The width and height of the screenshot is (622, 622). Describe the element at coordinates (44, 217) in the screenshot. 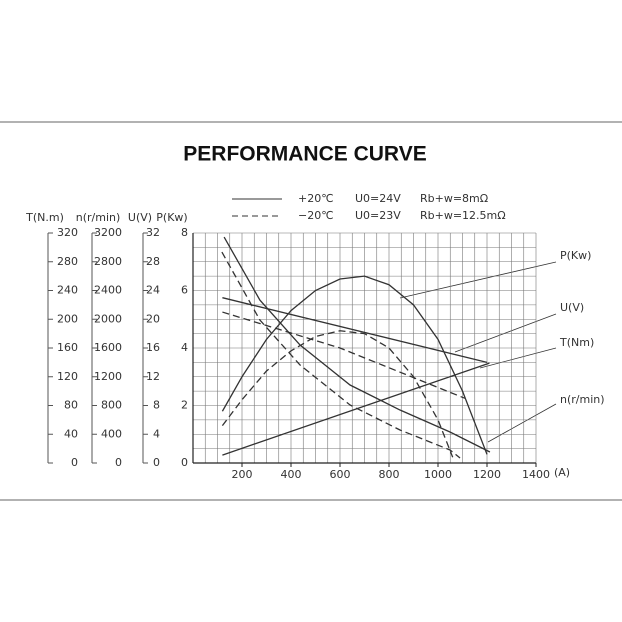

I see `y2-axis-label: T(N.m)` at that location.